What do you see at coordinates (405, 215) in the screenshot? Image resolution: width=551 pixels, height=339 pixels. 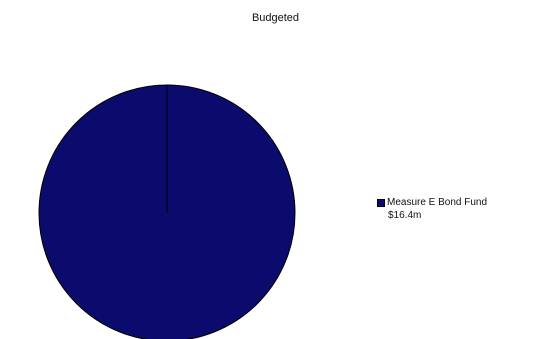 I see `legend-value-label: $16.4m` at bounding box center [405, 215].